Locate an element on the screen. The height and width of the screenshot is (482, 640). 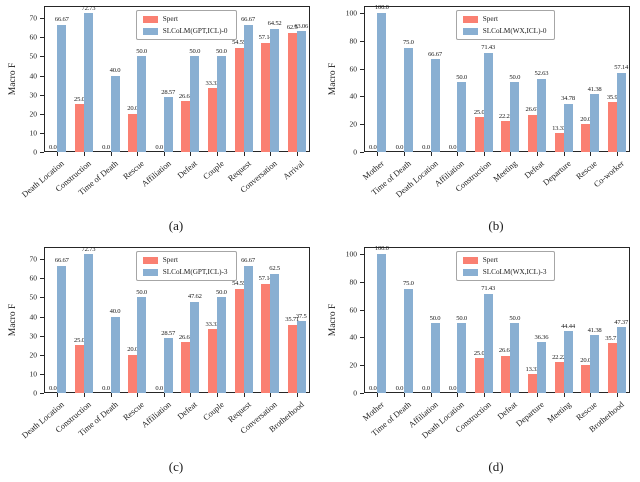
y-tick-label: 30 is located at coordinates (33, 95).